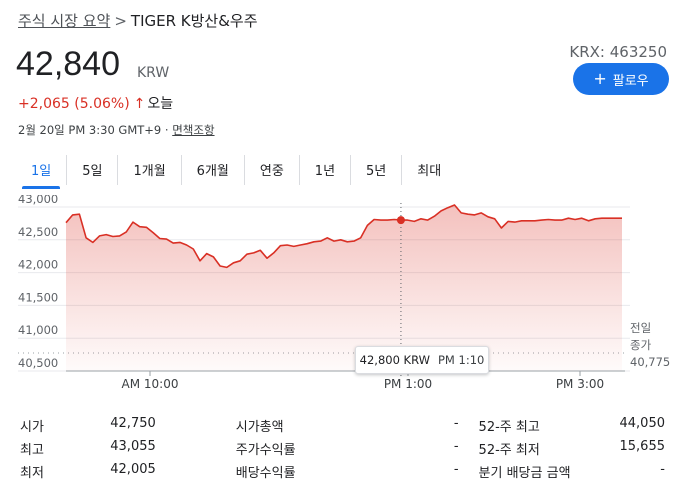 Image resolution: width=685 pixels, height=495 pixels. What do you see at coordinates (213, 170) in the screenshot?
I see `tab-range: 6개월` at bounding box center [213, 170].